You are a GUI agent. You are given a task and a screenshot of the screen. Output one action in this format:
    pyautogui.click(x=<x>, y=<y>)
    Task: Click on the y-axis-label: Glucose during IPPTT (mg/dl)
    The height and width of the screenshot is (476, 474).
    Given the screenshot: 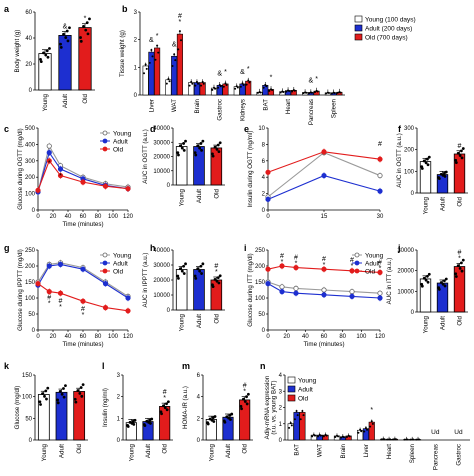 What is the action you would take?
    pyautogui.click(x=20, y=290)
    